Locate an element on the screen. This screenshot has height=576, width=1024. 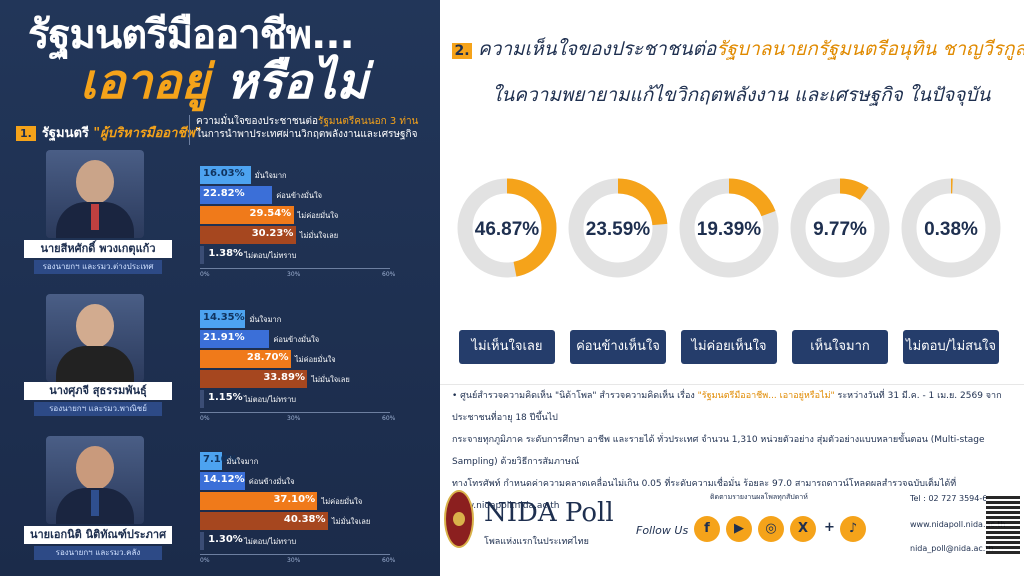
bar-value-label: 28.70% is located at coordinates (267, 357).